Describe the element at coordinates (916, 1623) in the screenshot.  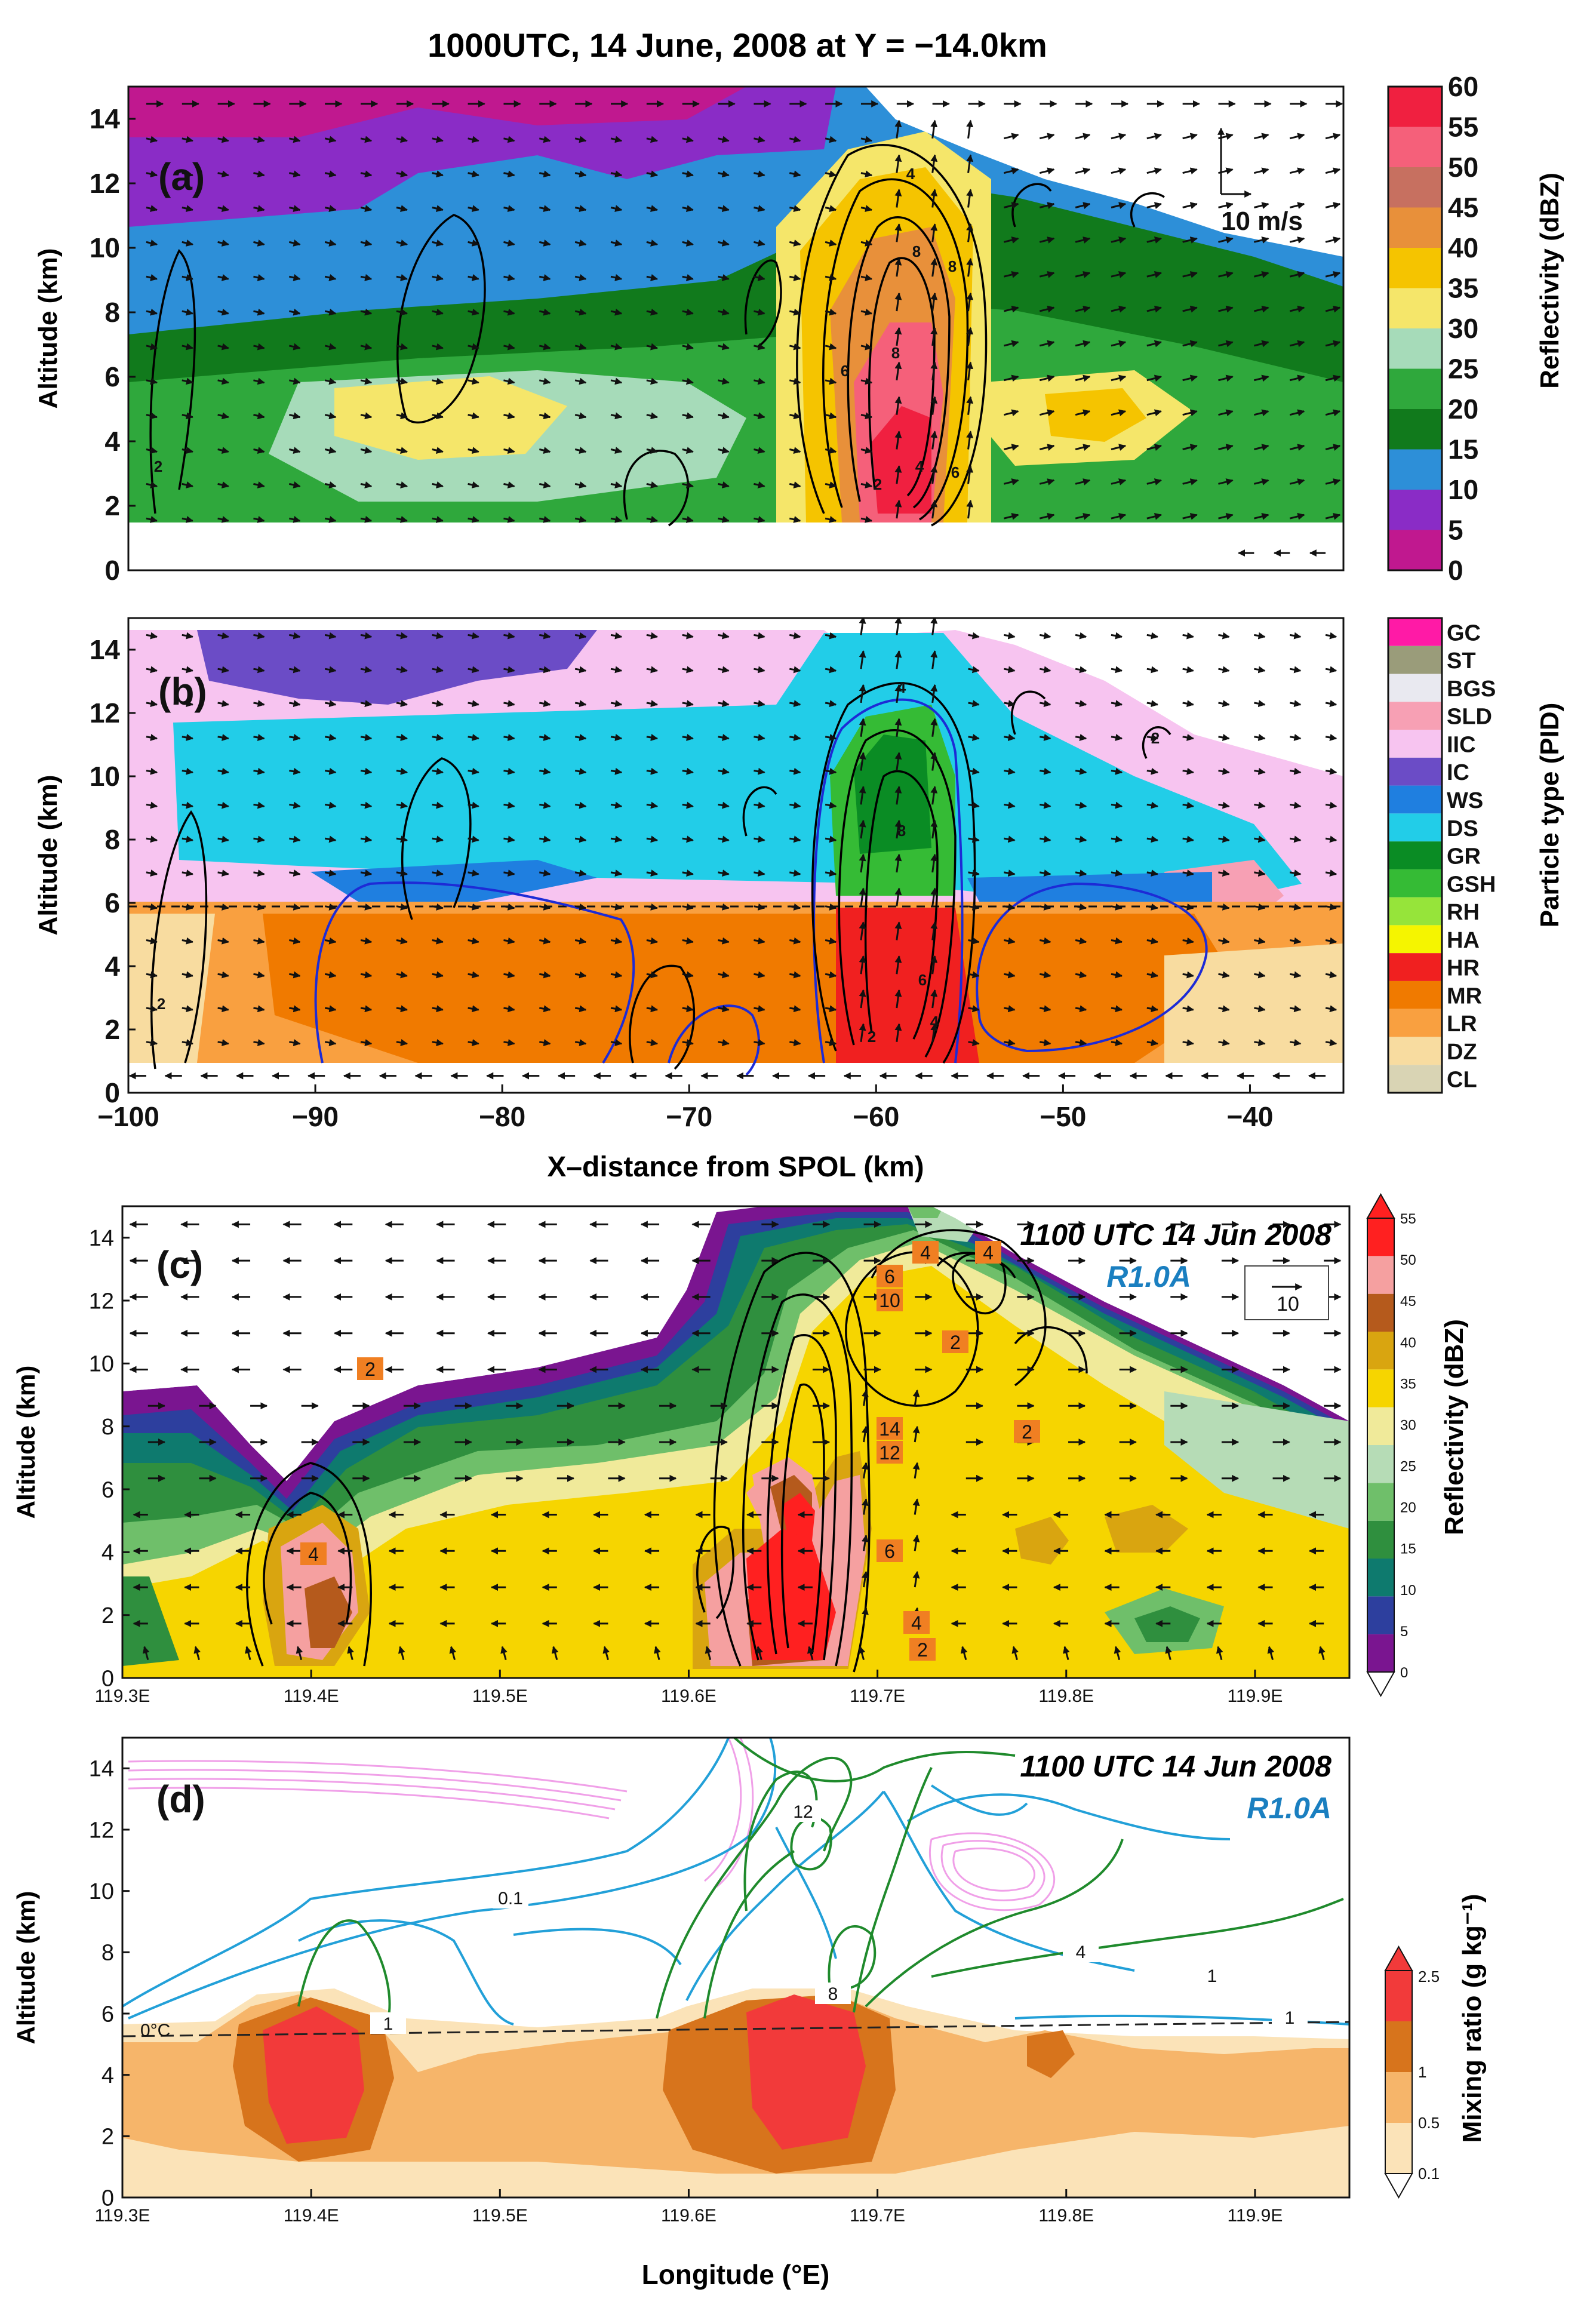
I see `contour-label-box` at that location.